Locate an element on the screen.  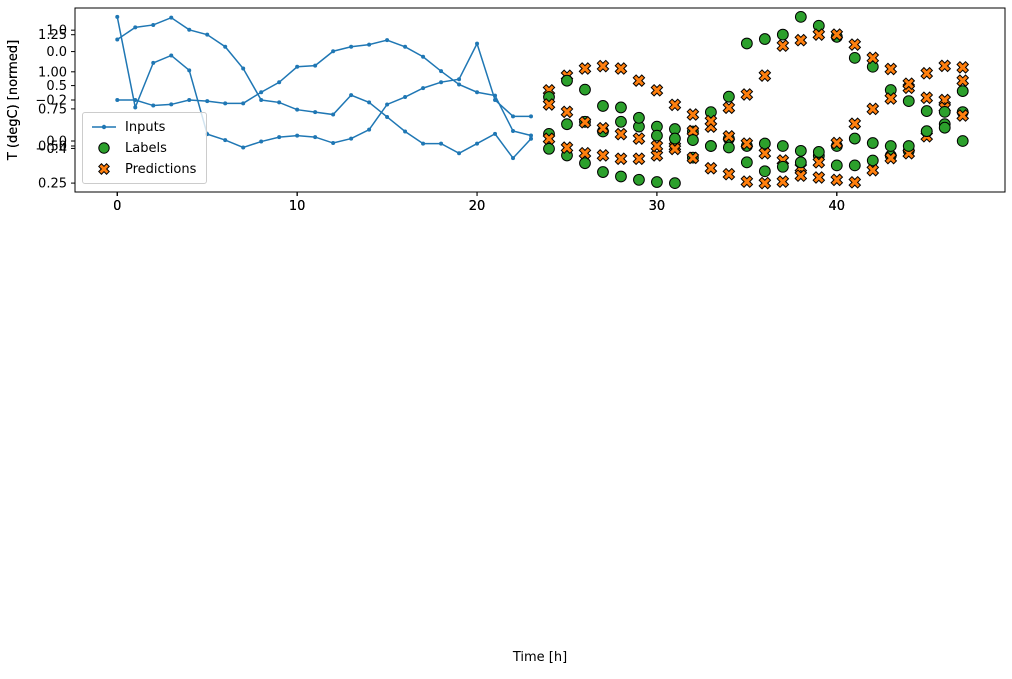
legend-item-predictions: Predictions is located at coordinates (143, 169).